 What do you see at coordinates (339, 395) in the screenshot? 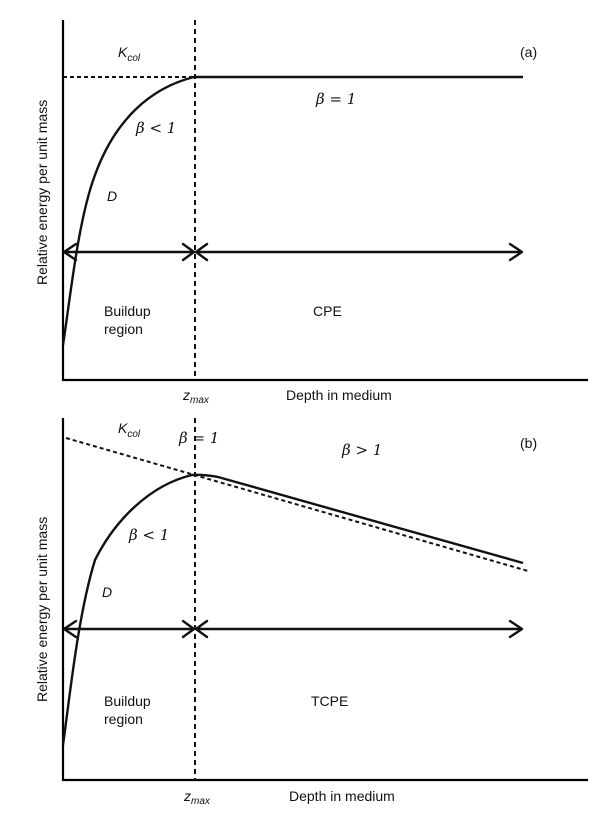
I see `panel-a-xlabel: Depth in medium` at bounding box center [339, 395].